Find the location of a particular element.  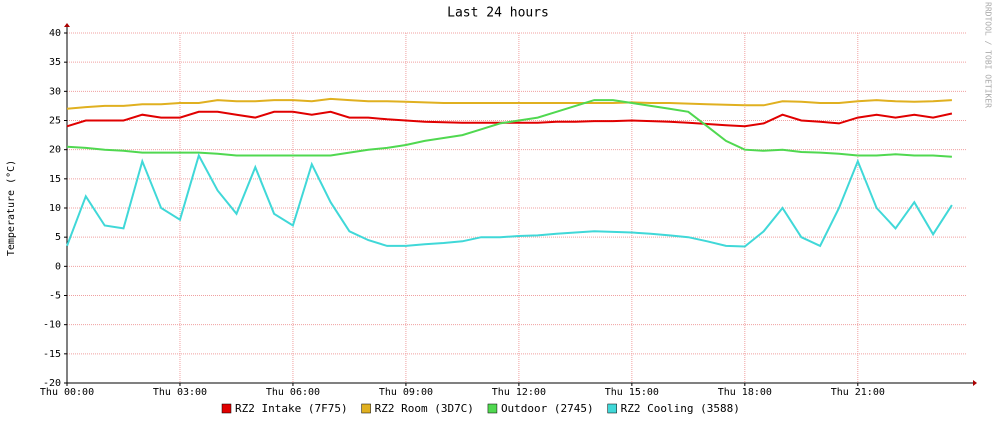

legend-label: RZ2 Cooling (3588) is located at coordinates (680, 408).